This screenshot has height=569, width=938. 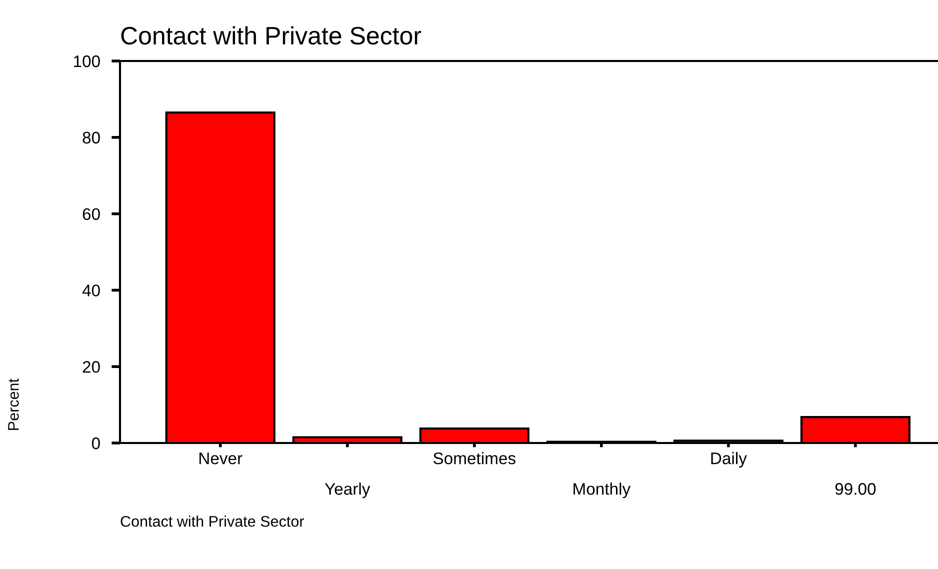 What do you see at coordinates (729, 460) in the screenshot?
I see `x-tick-label: Daily` at bounding box center [729, 460].